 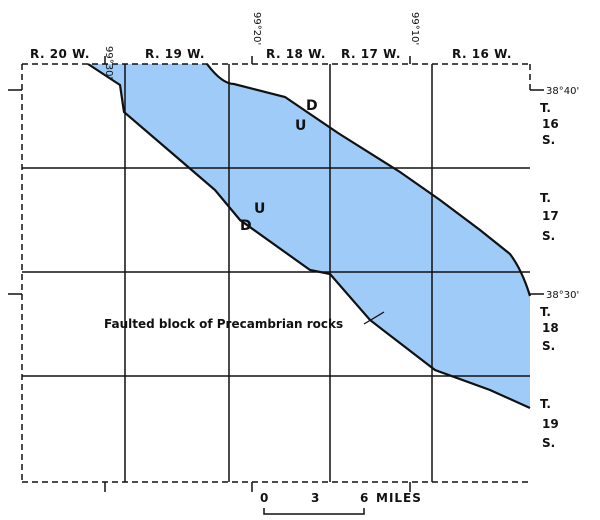 What do you see at coordinates (550, 424) in the screenshot?
I see `township-label: 19` at bounding box center [550, 424].